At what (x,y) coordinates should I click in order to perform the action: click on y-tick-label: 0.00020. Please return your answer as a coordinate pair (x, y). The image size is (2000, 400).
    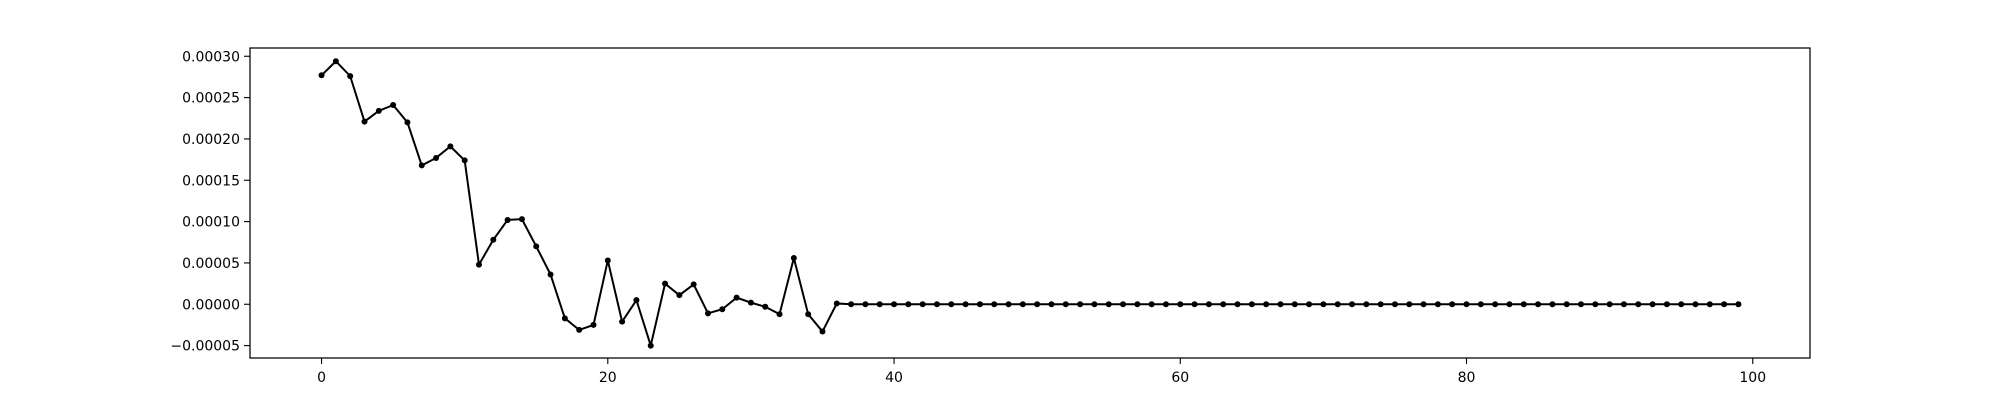
    Looking at the image, I should click on (211, 140).